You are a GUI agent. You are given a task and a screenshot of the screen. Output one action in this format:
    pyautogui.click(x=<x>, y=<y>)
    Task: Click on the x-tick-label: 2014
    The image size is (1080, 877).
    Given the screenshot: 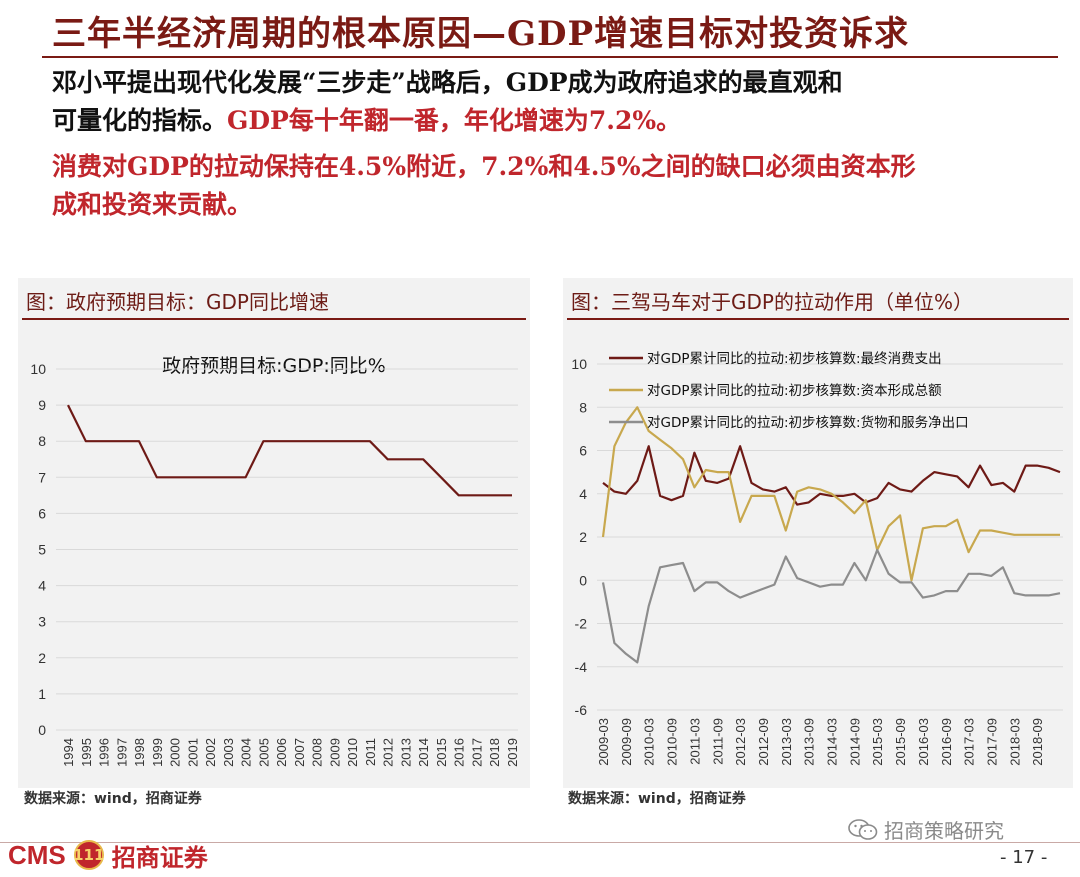 What is the action you would take?
    pyautogui.click(x=423, y=752)
    